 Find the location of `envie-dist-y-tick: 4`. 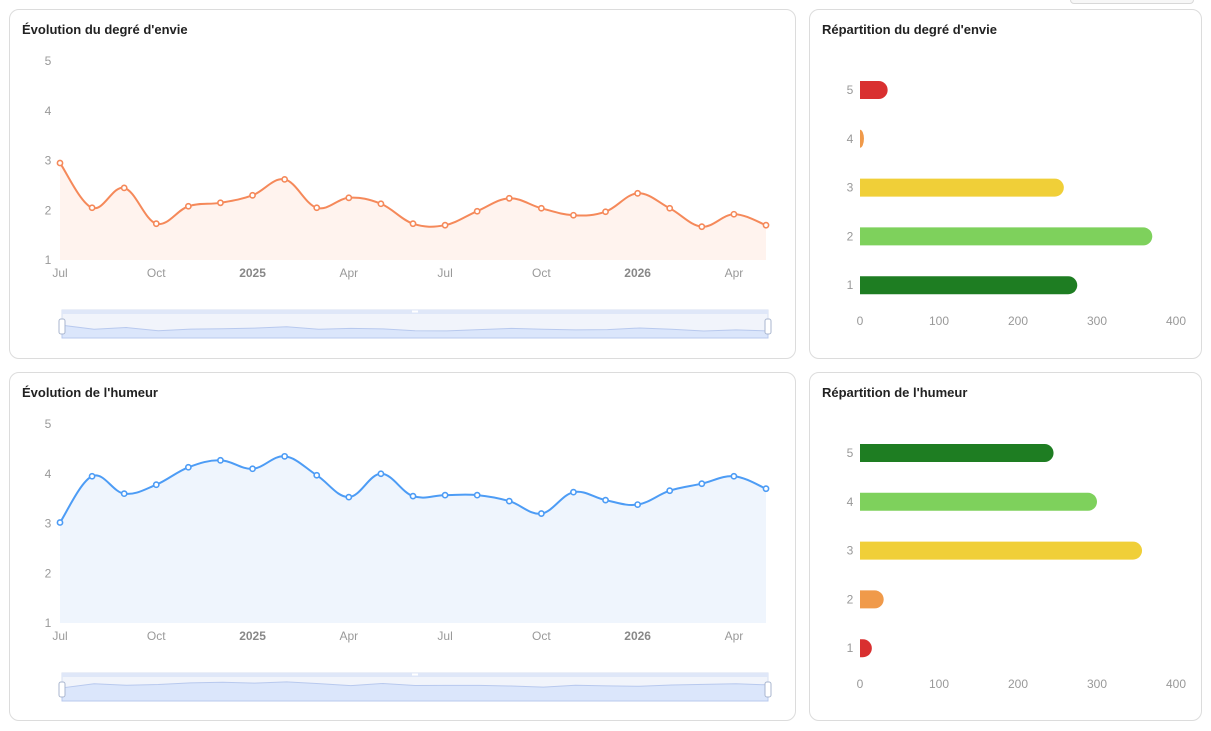

envie-dist-y-tick: 4 is located at coordinates (850, 139).